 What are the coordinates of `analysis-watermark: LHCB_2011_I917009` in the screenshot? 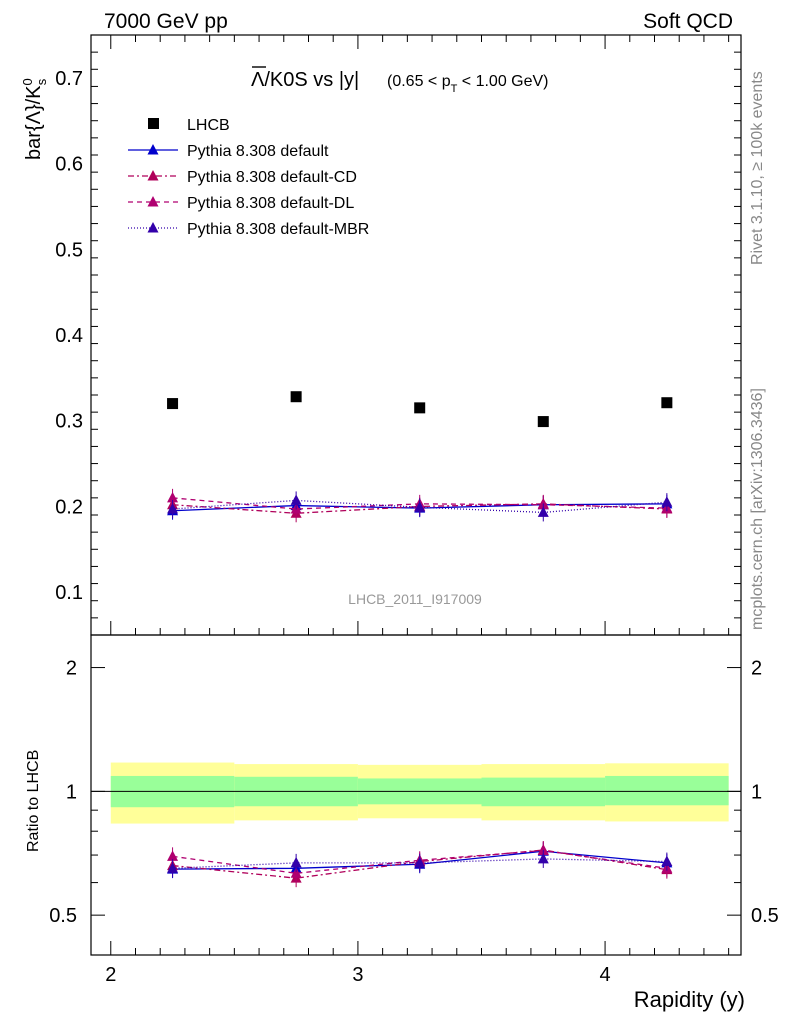 It's located at (415, 599).